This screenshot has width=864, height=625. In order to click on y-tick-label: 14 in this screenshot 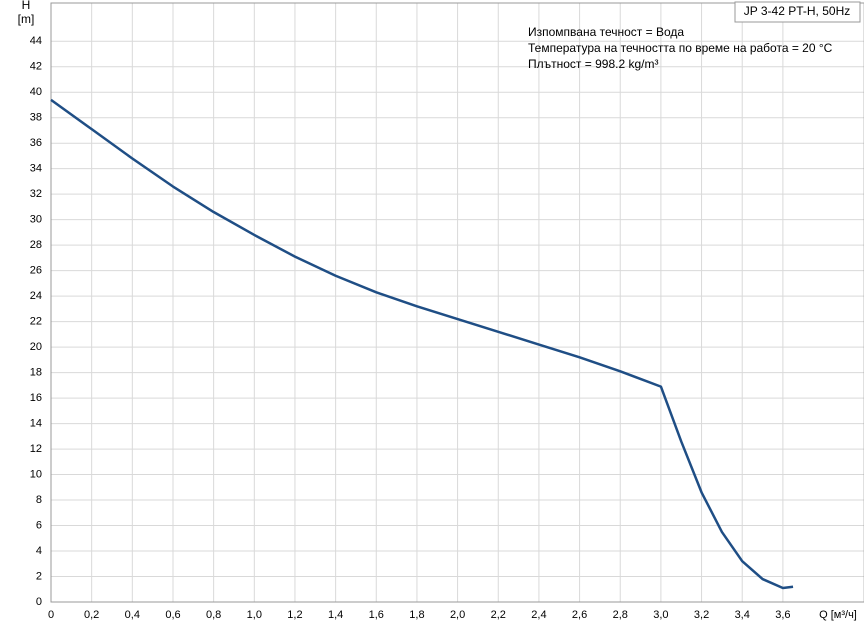, I will do `click(36, 423)`.